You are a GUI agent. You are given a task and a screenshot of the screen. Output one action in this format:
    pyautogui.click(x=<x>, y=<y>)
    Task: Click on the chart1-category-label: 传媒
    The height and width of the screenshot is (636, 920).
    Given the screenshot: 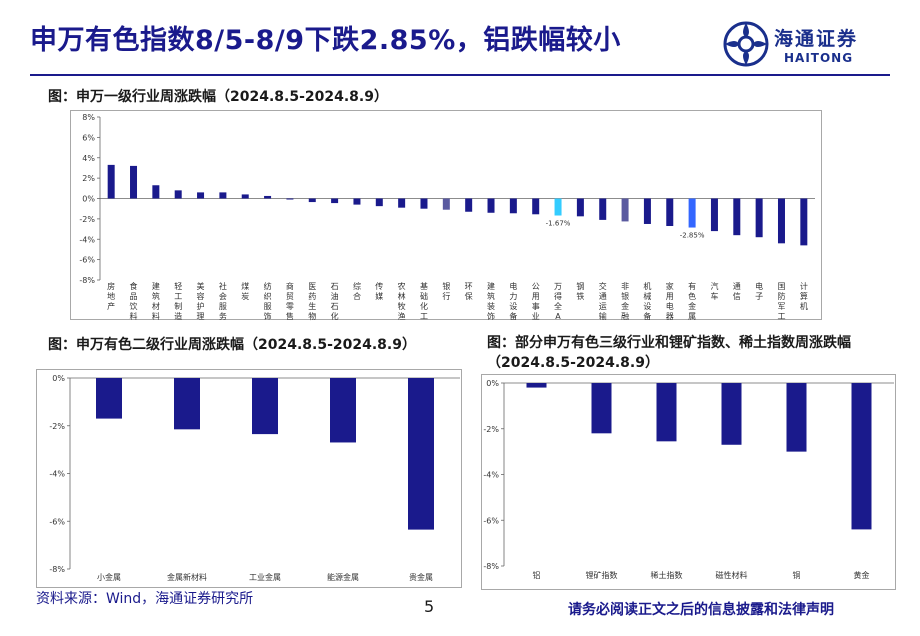 What is the action you would take?
    pyautogui.click(x=379, y=291)
    